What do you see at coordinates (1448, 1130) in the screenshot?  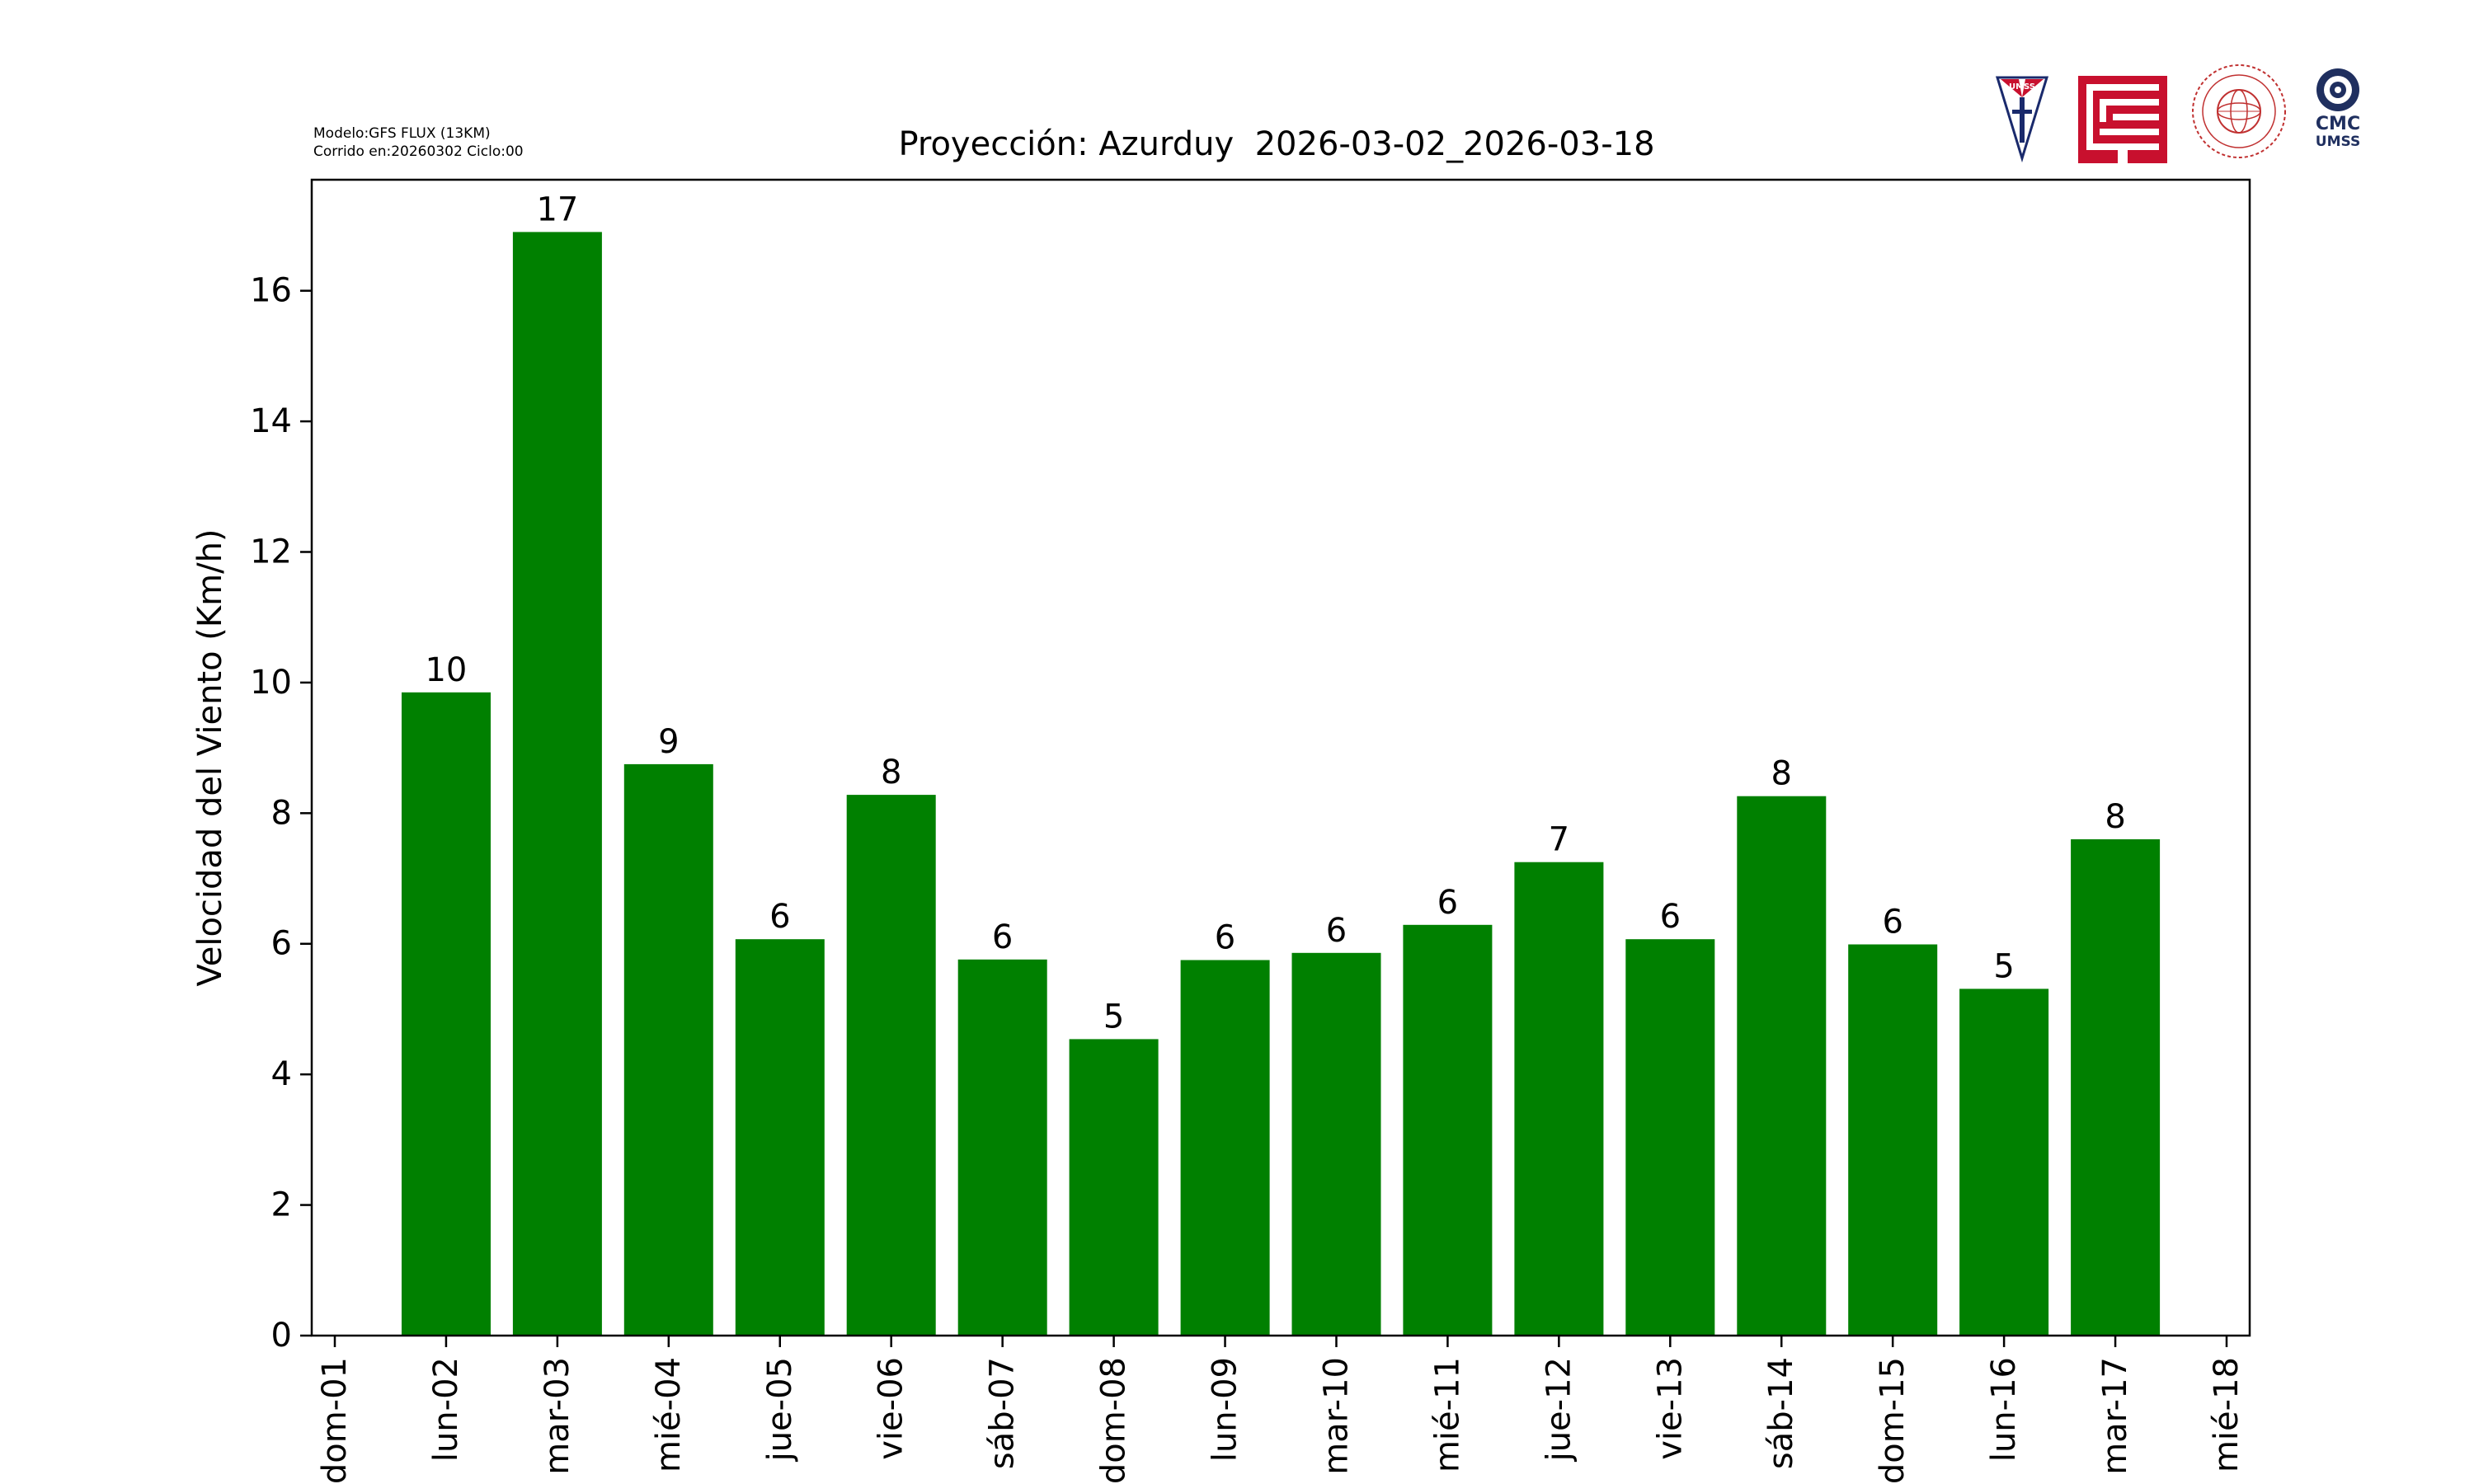 I see `bar-mié-11` at bounding box center [1448, 1130].